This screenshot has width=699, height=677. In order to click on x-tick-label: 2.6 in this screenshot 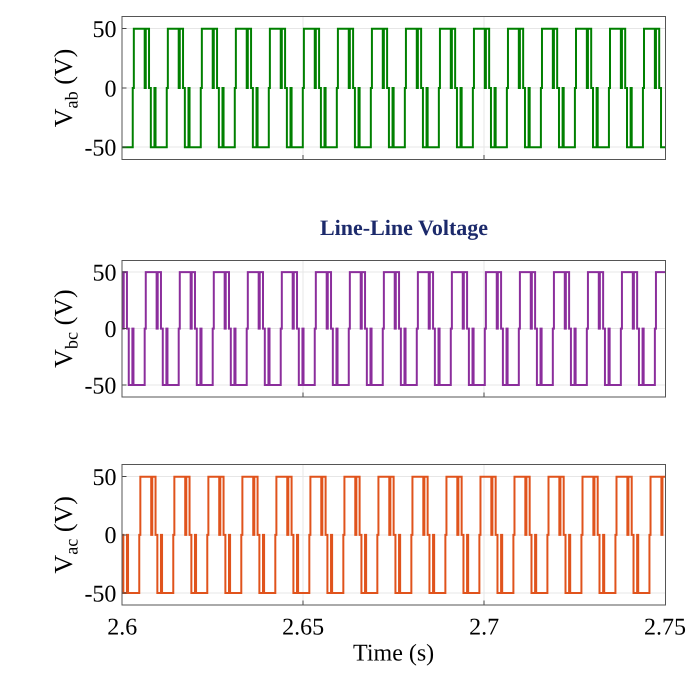, I will do `click(122, 627)`.